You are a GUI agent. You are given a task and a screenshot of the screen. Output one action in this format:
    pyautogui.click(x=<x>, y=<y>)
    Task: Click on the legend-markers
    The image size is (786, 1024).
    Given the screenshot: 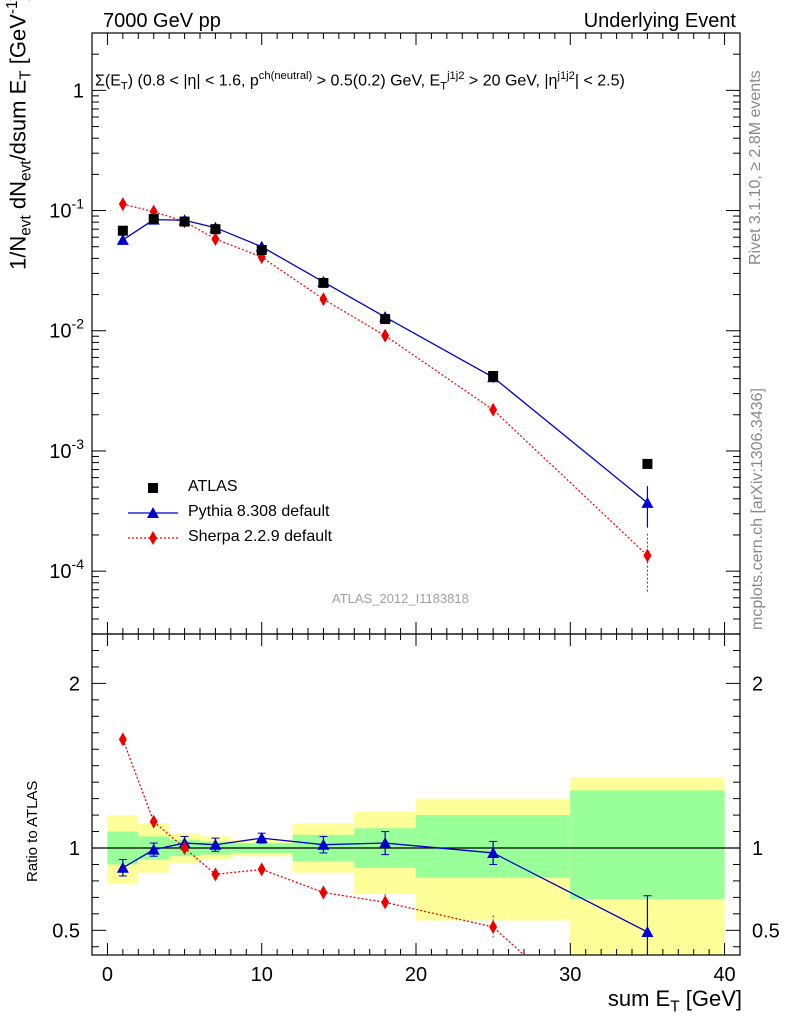 What is the action you would take?
    pyautogui.click(x=153, y=514)
    